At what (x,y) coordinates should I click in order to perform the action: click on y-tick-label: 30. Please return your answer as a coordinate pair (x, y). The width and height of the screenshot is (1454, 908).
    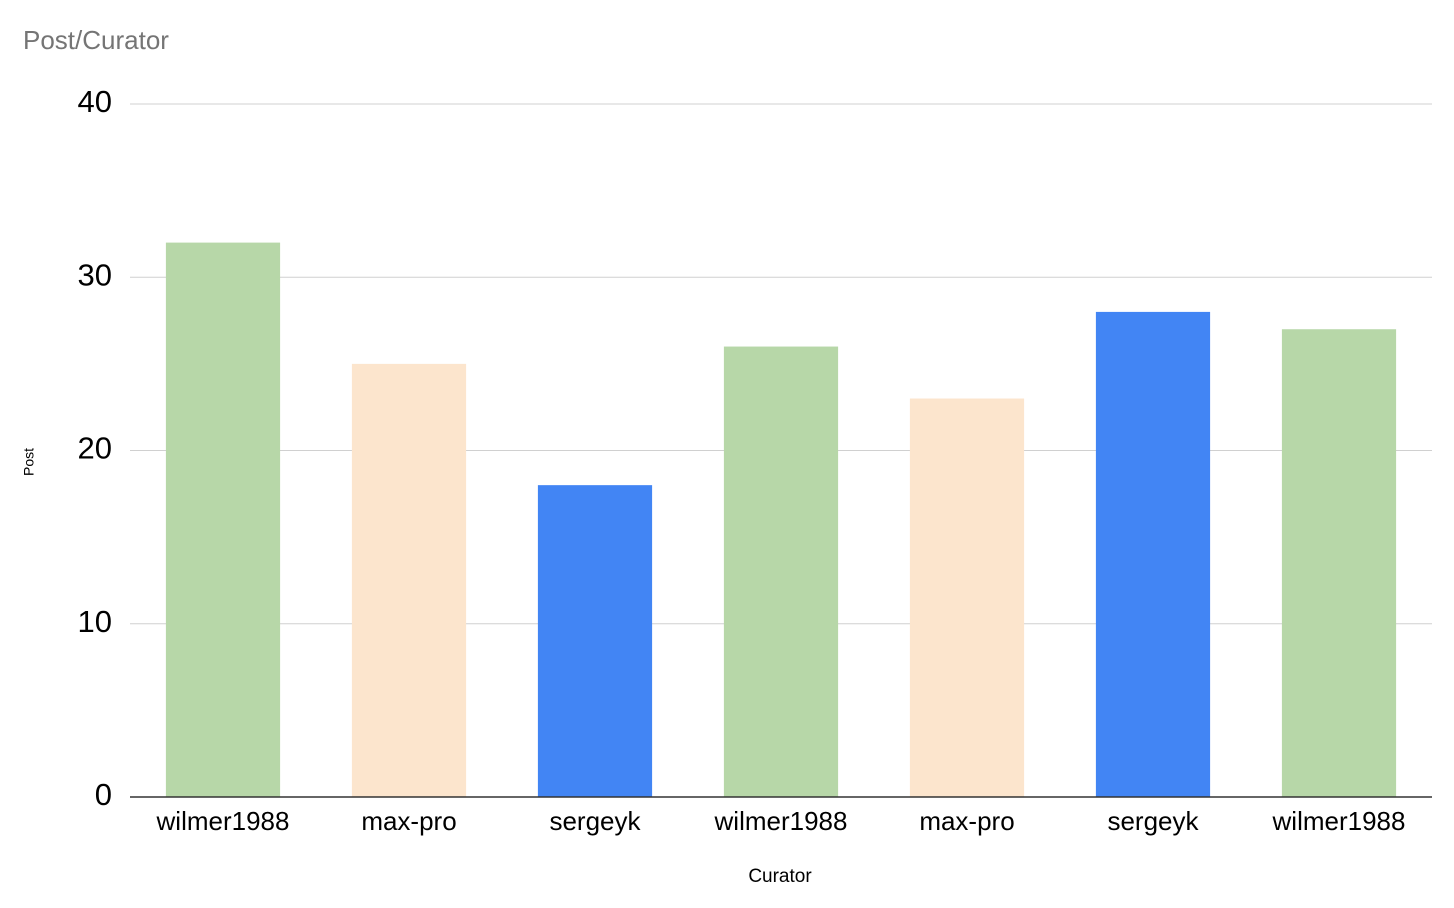
    Looking at the image, I should click on (95, 274).